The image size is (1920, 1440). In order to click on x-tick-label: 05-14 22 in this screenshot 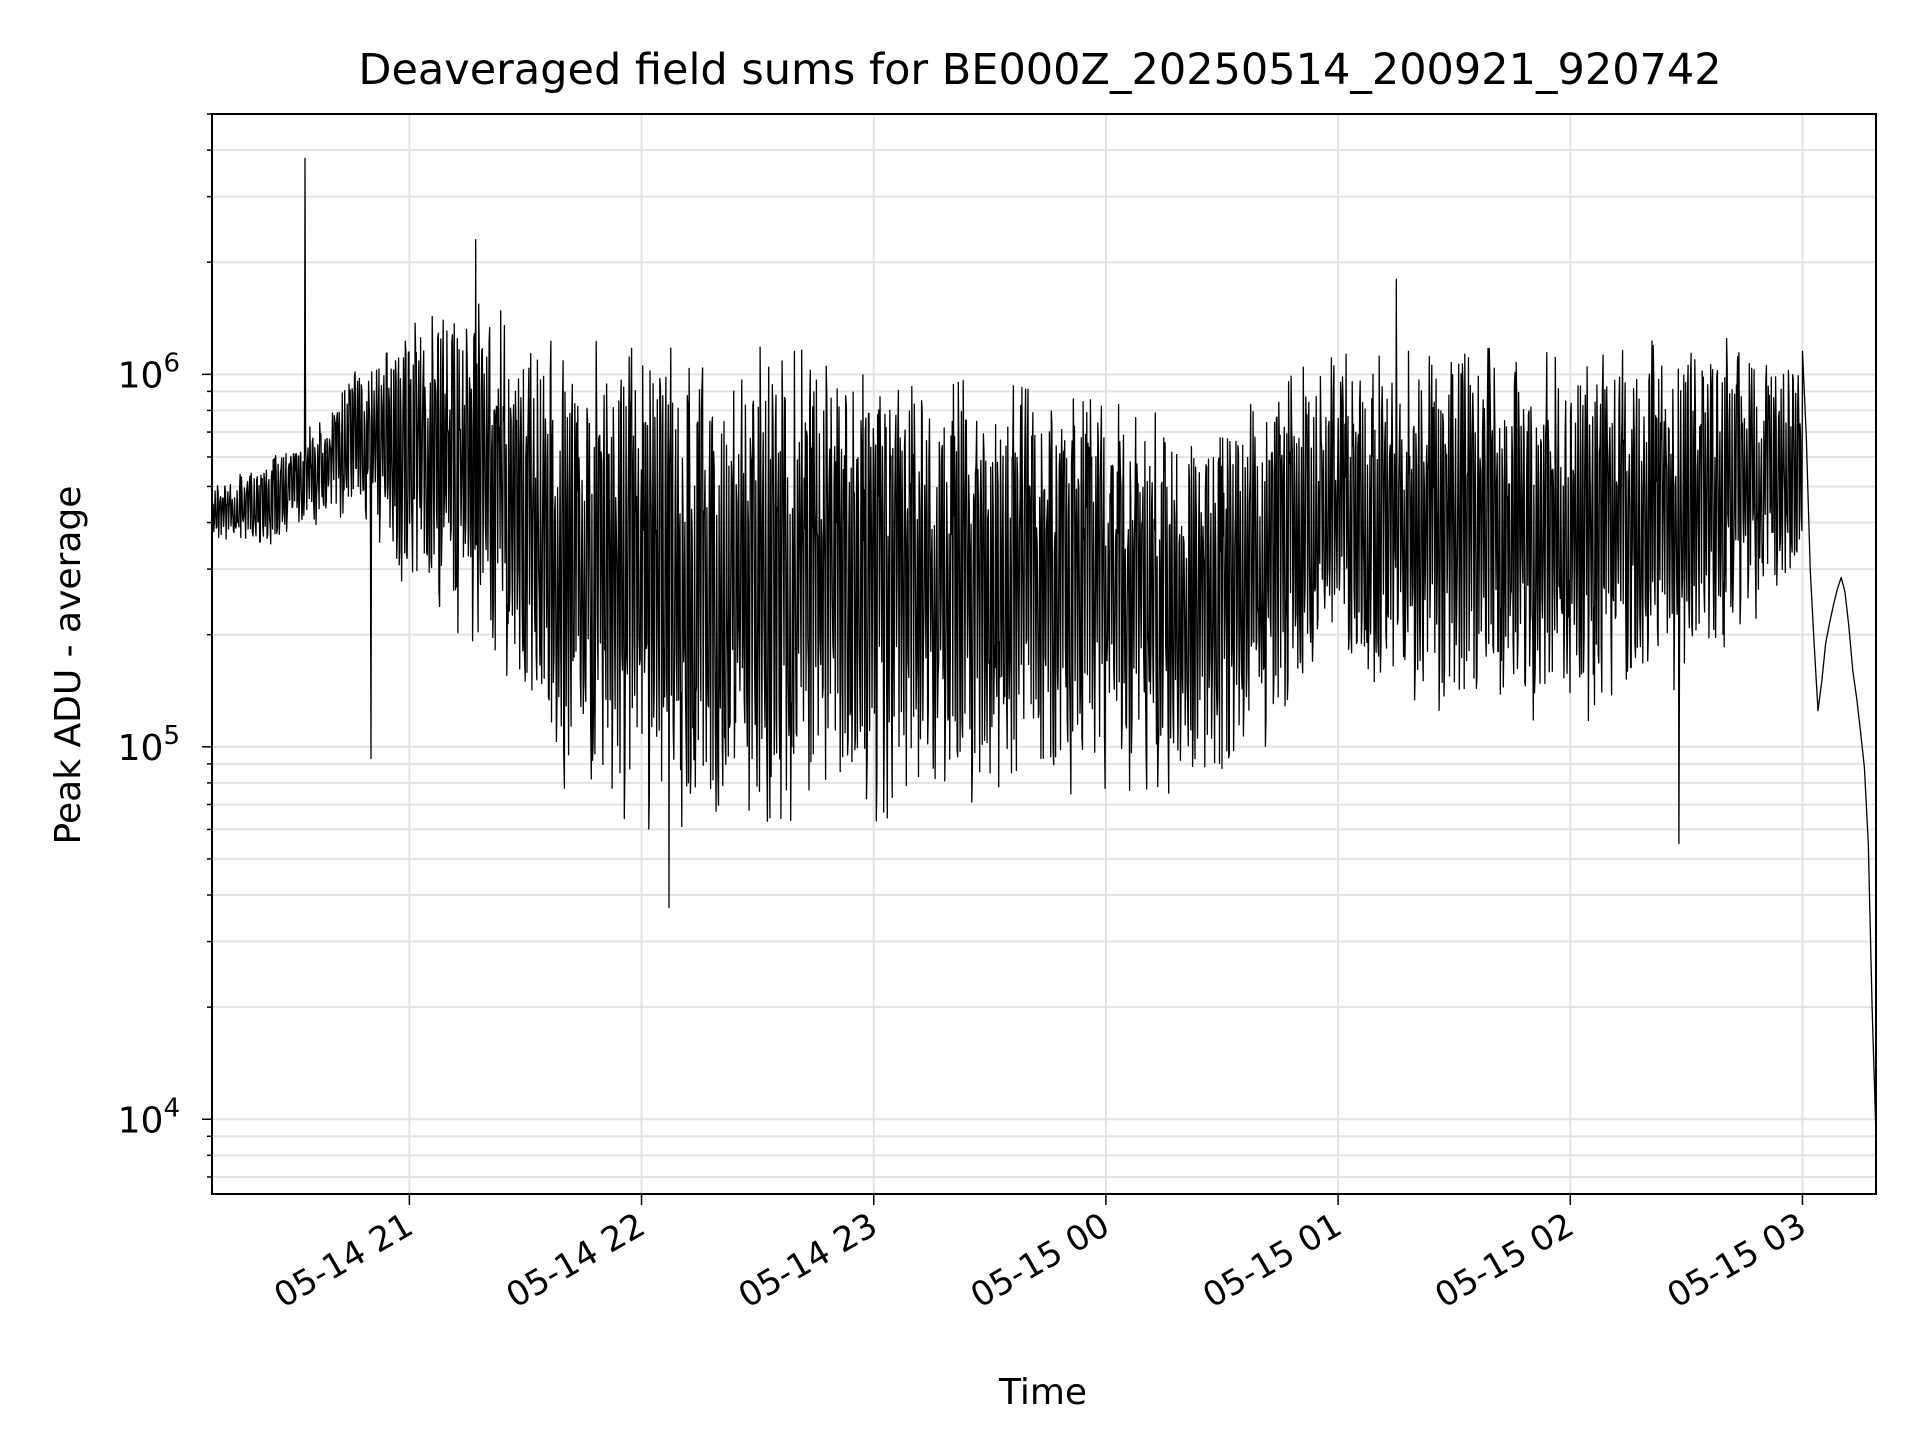, I will do `click(576, 1260)`.